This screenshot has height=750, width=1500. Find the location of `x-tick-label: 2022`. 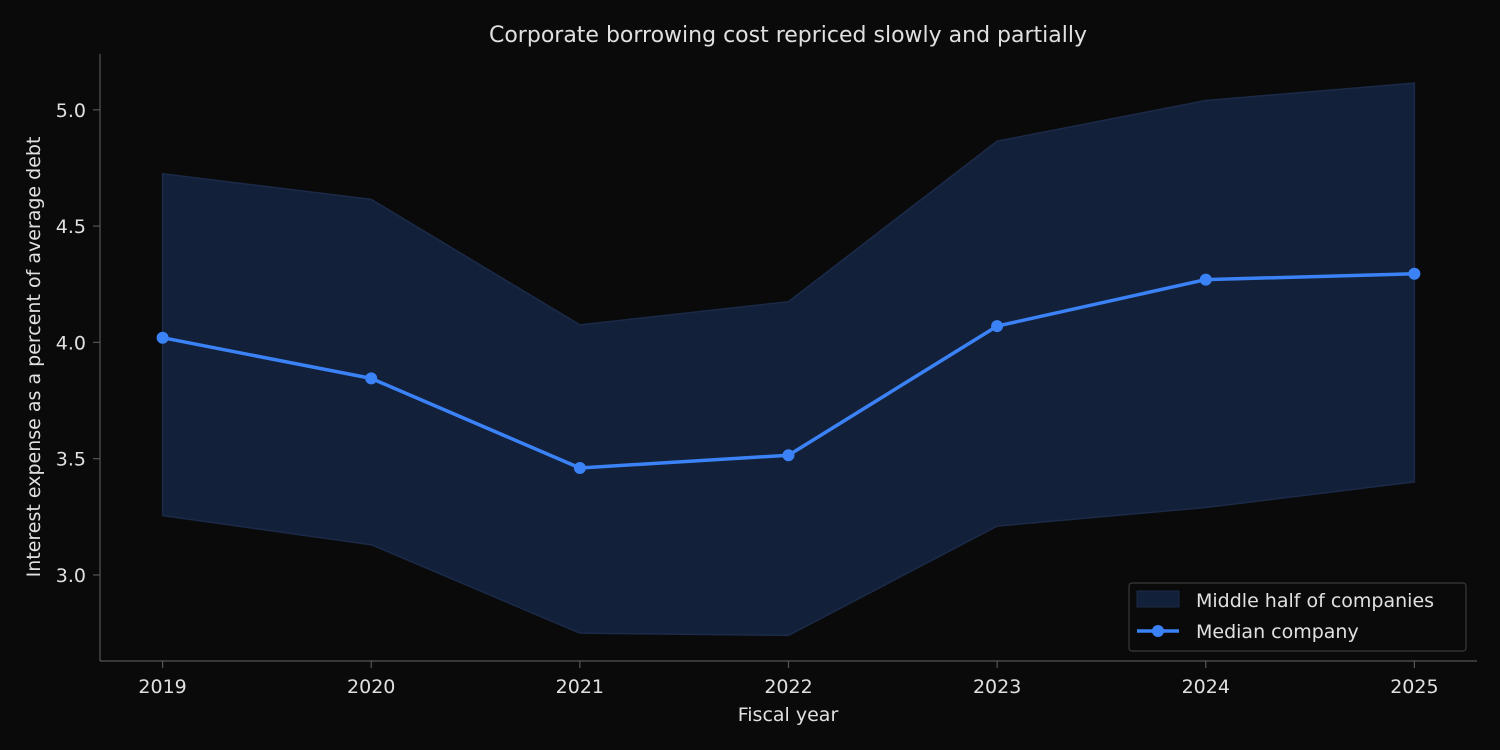

x-tick-label: 2022 is located at coordinates (788, 687).